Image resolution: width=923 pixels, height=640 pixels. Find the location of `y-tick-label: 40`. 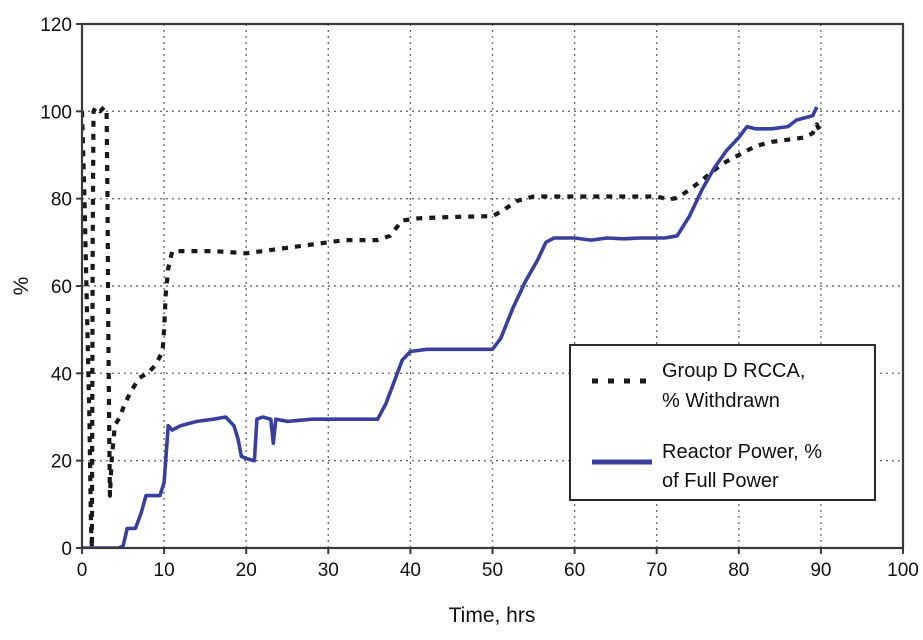

y-tick-label: 40 is located at coordinates (61, 374).